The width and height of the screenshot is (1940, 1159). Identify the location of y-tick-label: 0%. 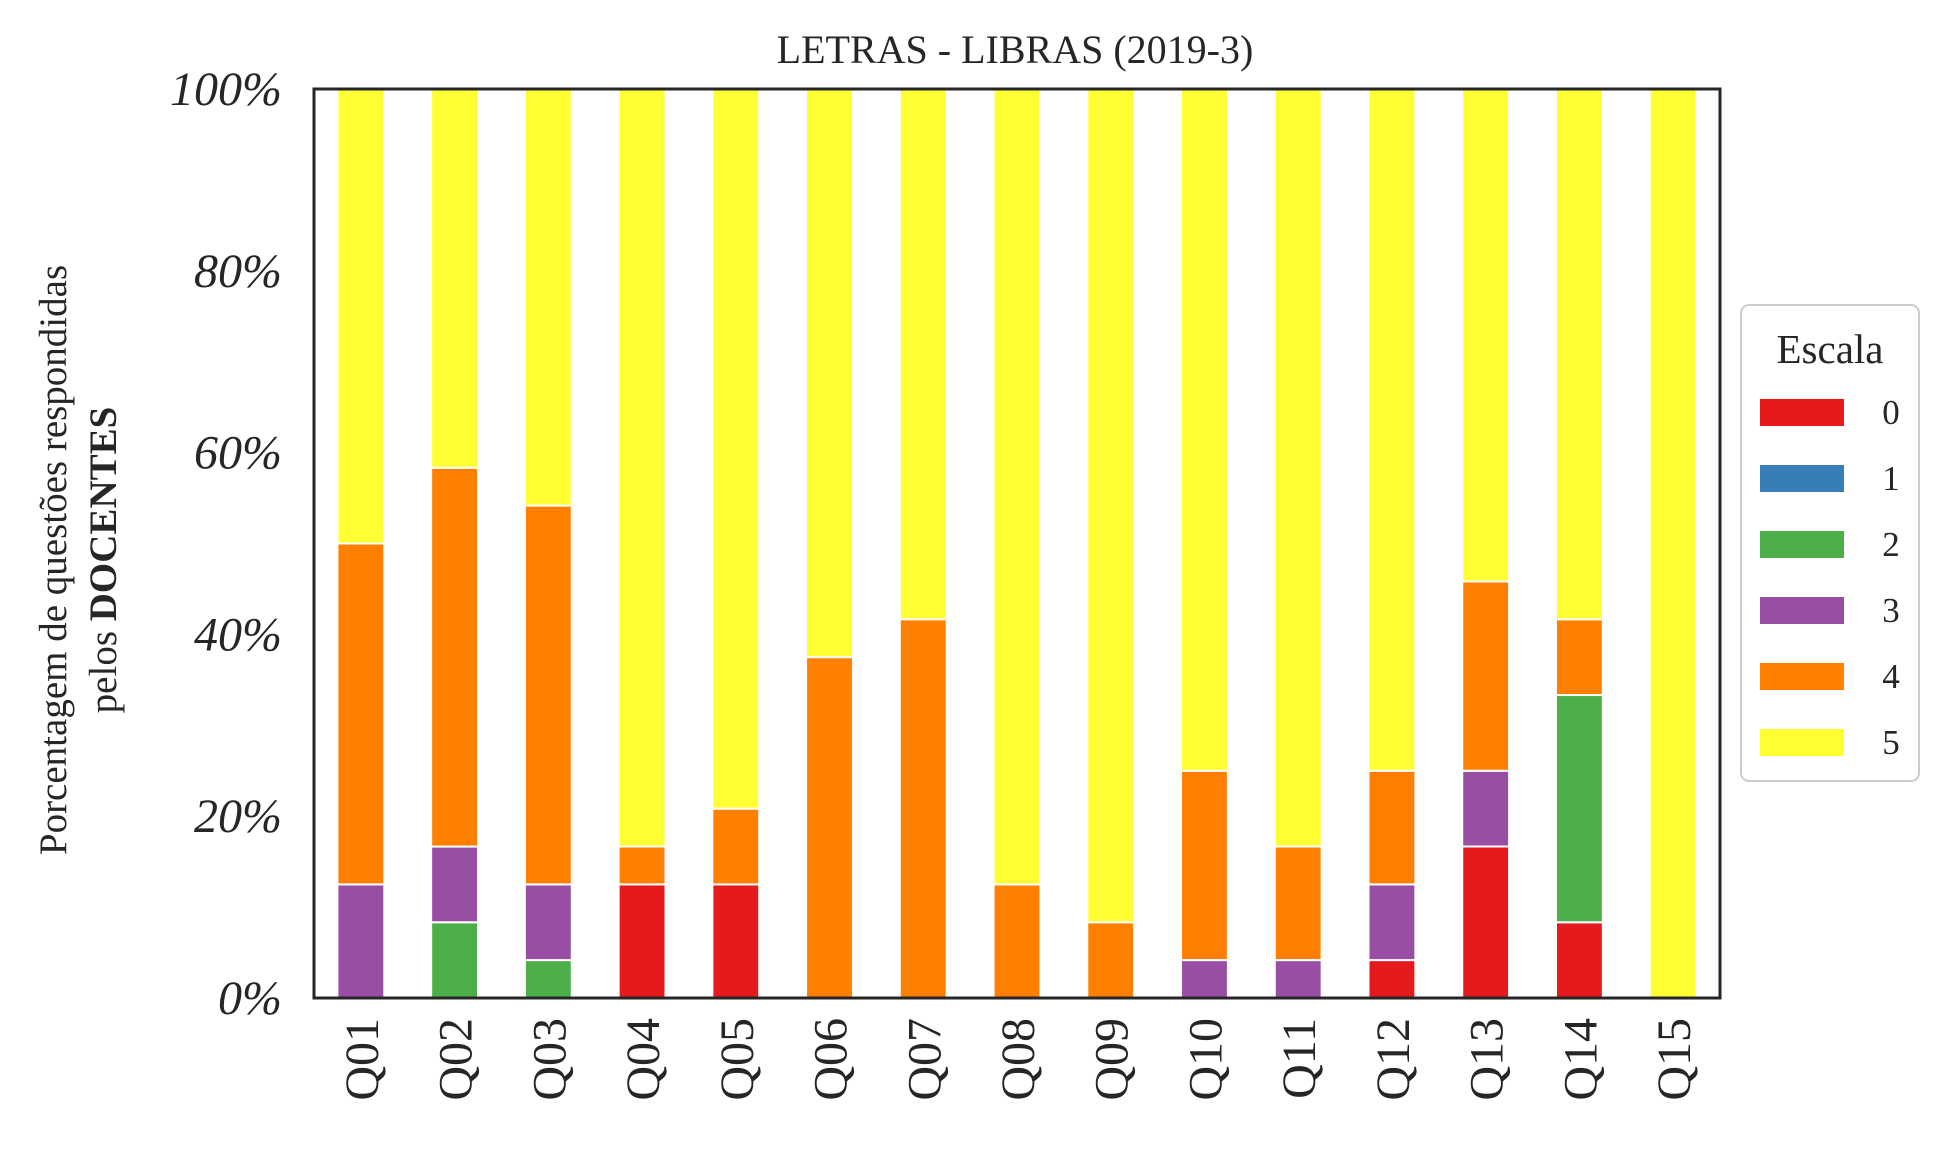
(250, 998).